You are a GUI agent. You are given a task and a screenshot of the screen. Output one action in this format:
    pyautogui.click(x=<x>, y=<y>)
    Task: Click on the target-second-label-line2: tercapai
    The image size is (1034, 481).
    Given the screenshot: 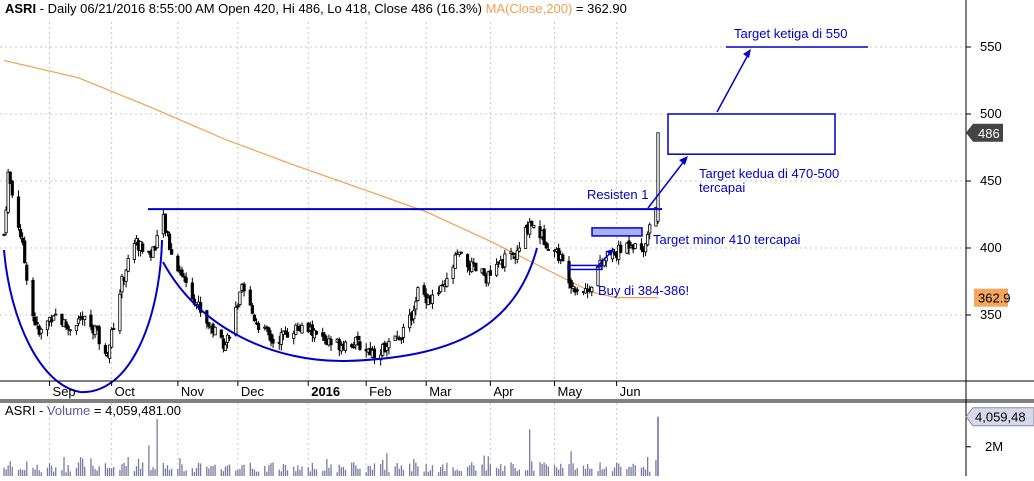 What is the action you would take?
    pyautogui.click(x=722, y=187)
    